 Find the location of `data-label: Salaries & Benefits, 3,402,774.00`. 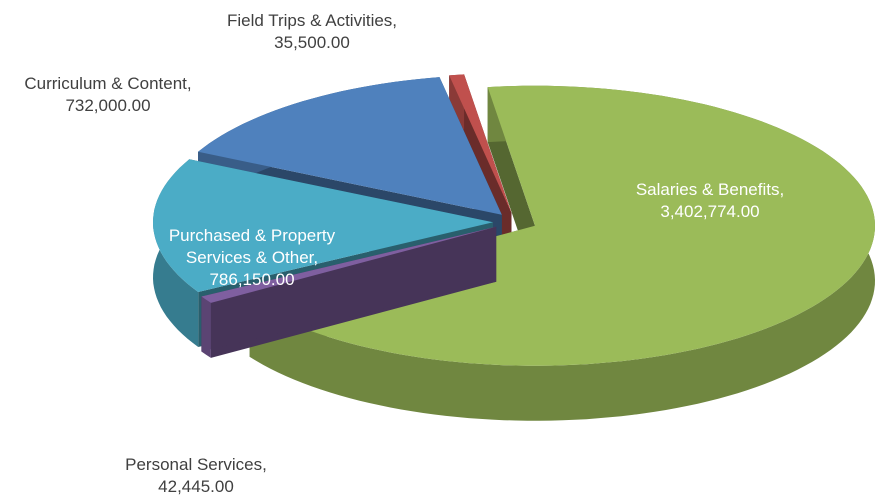

data-label: Salaries & Benefits, 3,402,774.00 is located at coordinates (710, 201).